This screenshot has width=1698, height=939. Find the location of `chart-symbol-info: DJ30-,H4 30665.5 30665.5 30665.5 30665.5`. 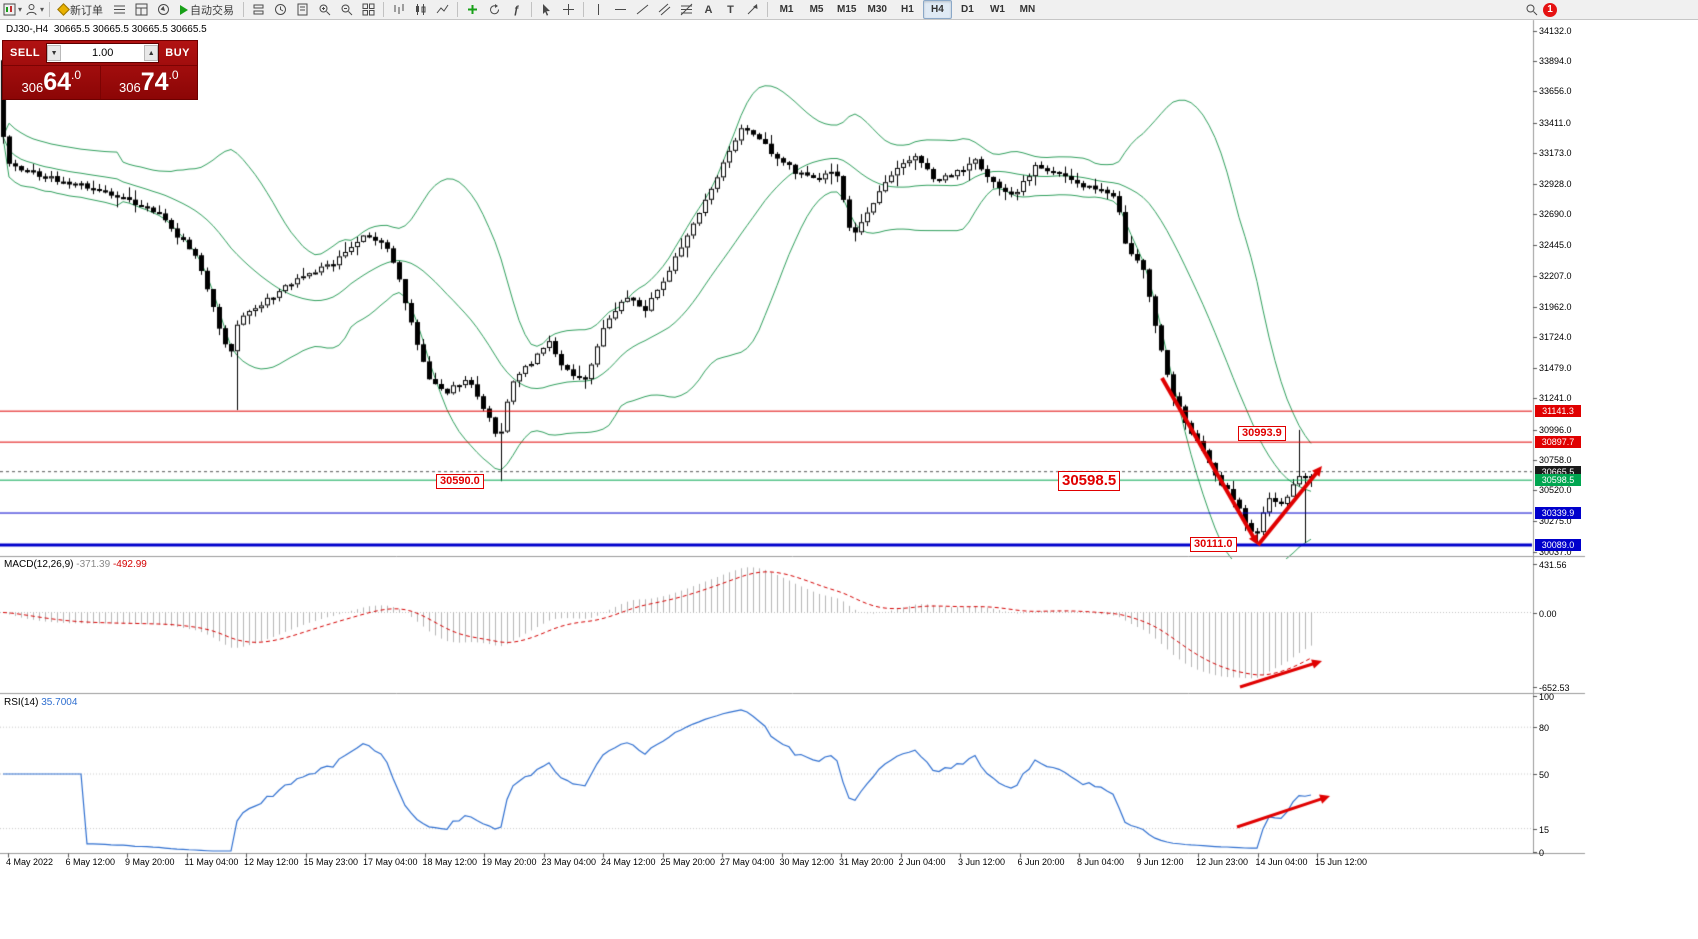

chart-symbol-info: DJ30-,H4 30665.5 30665.5 30665.5 30665.5 is located at coordinates (106, 29).